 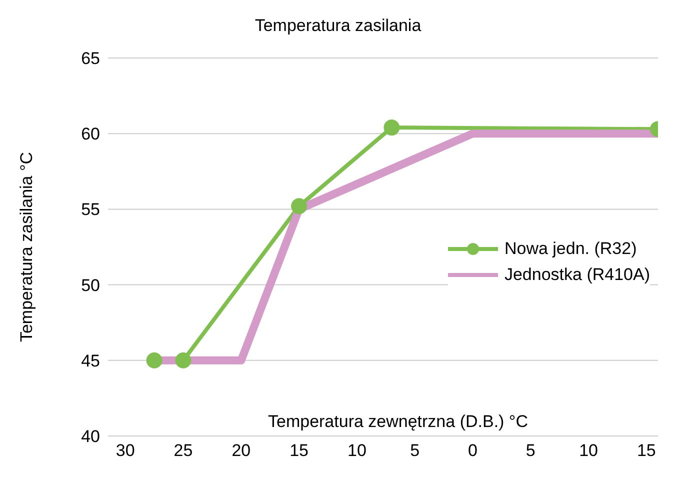 I want to click on y-tick-label: 50, so click(x=90, y=285).